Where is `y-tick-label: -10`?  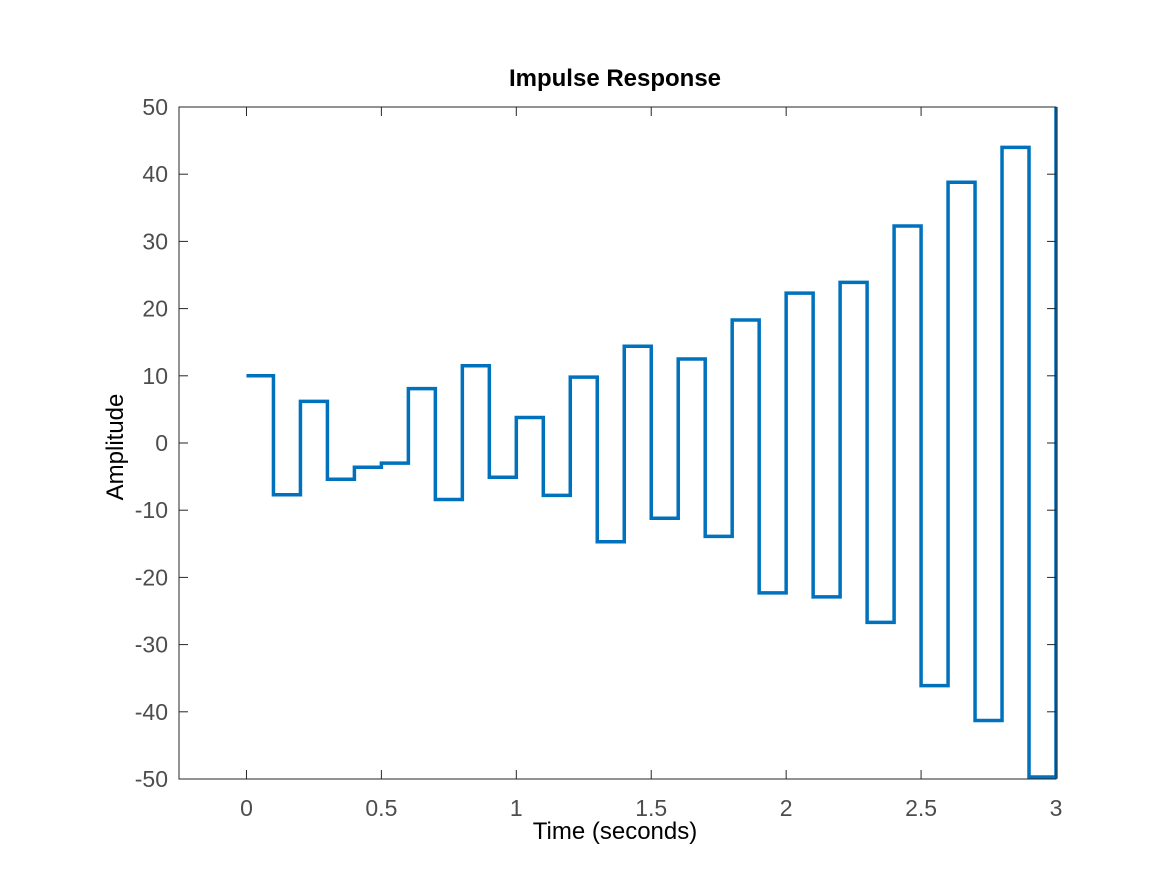
y-tick-label: -10 is located at coordinates (151, 510).